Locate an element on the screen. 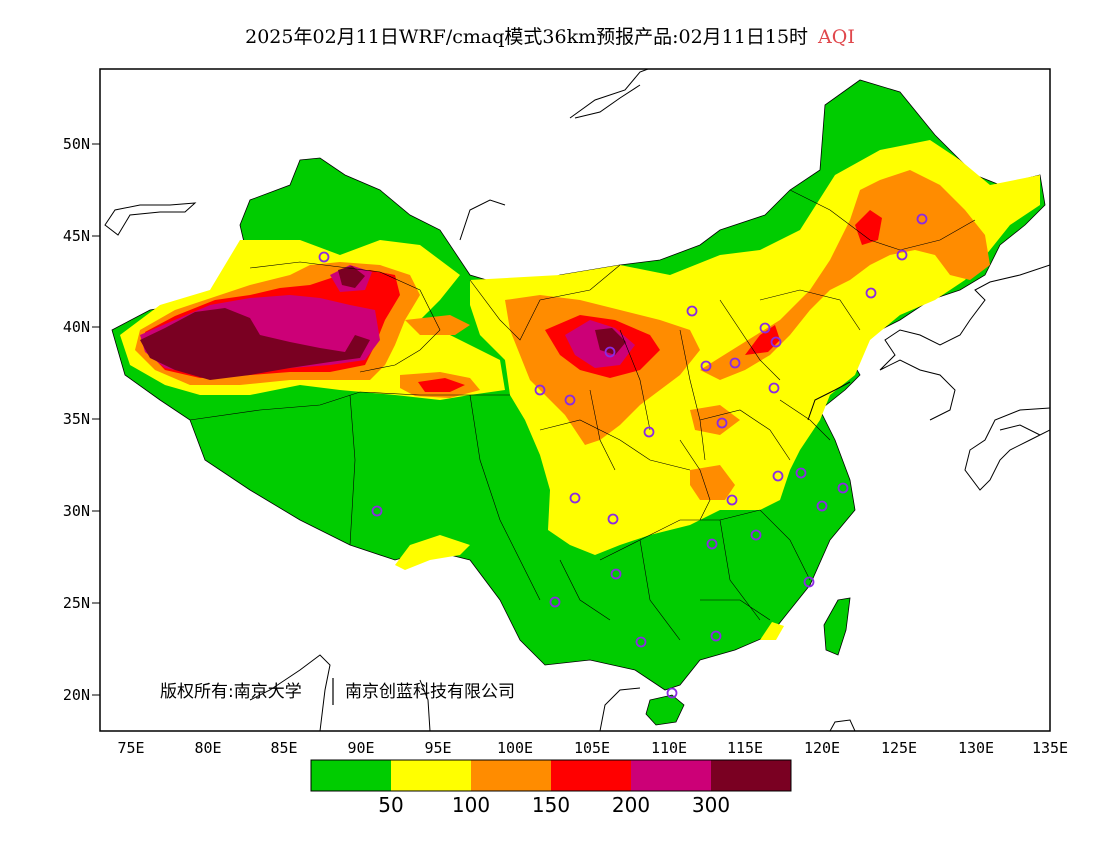  lon-label-80: 80E is located at coordinates (207, 748).